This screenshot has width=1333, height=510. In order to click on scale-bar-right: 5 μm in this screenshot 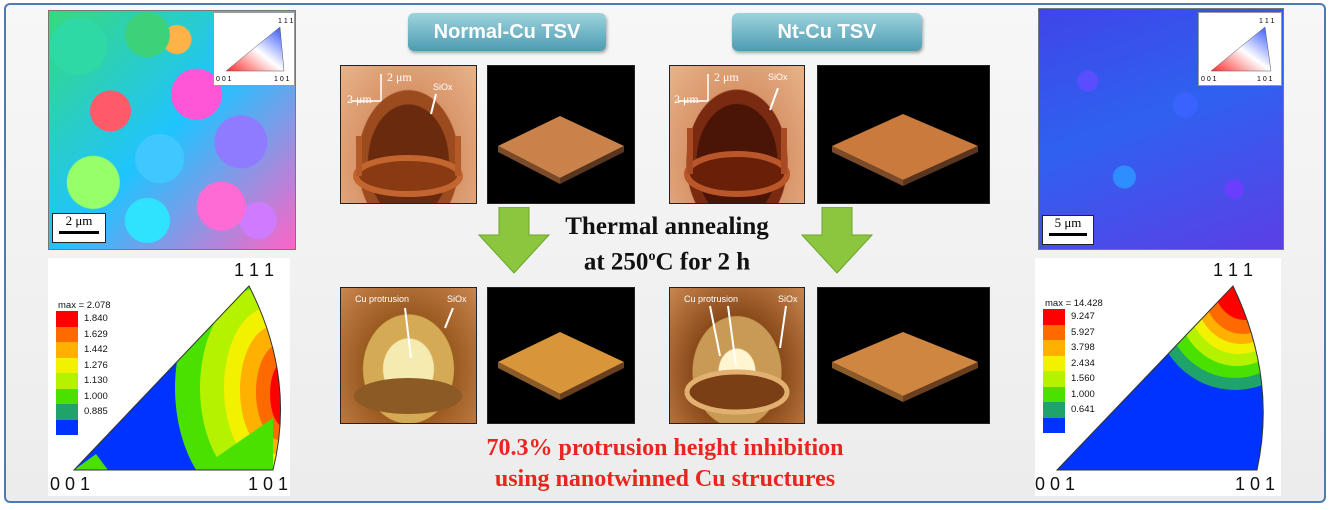, I will do `click(1068, 230)`.